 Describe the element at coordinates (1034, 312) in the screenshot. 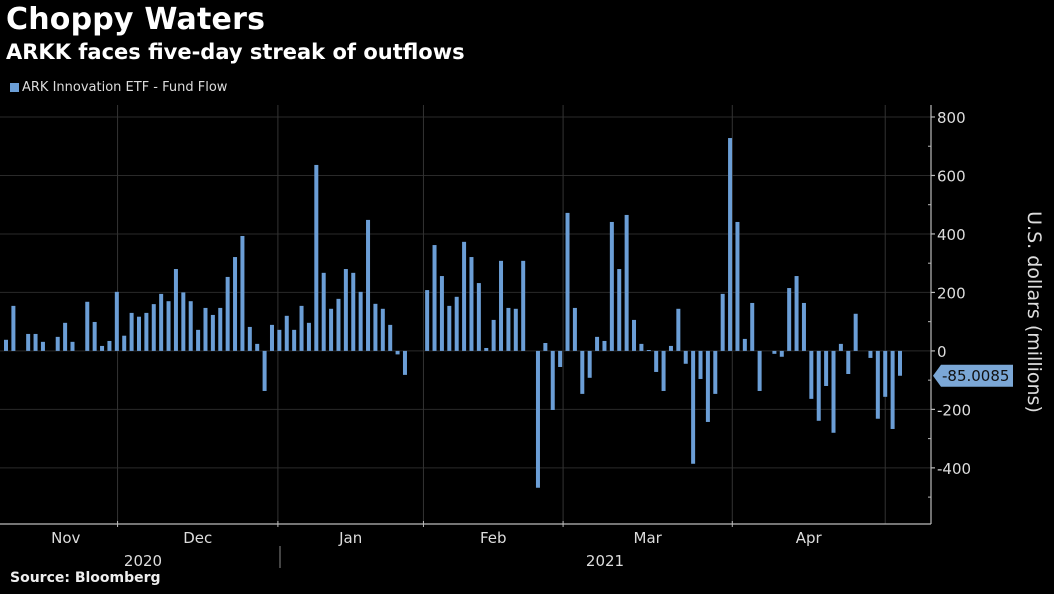

I see `y-axis-label: U.S. dollars (millions)` at that location.